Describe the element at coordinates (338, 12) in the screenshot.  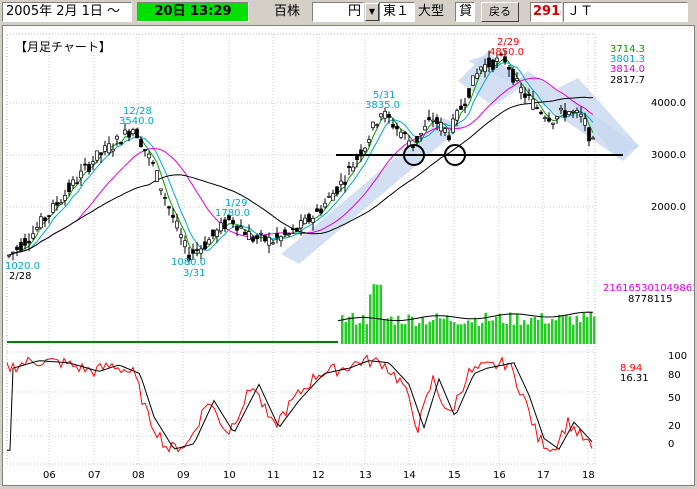
I see `currency-field: 円` at that location.